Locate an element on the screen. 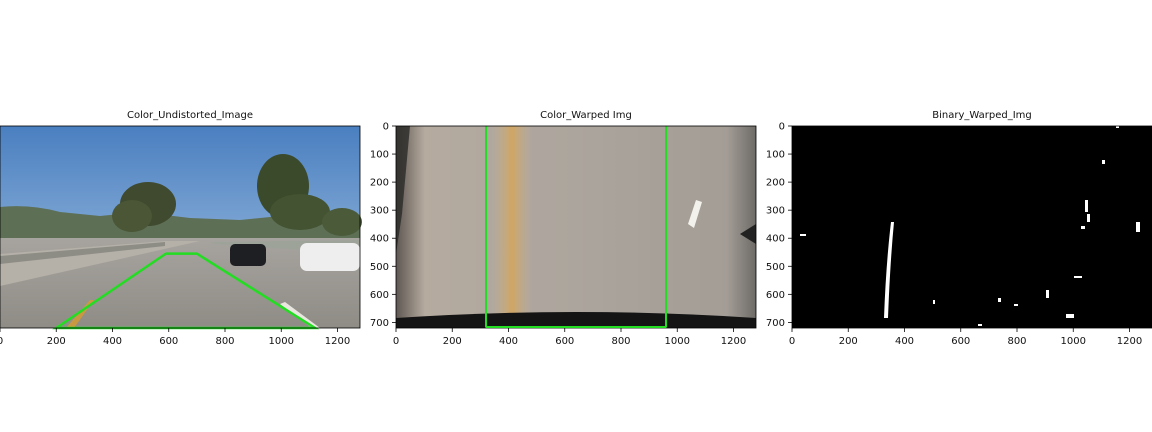 This screenshot has height=432, width=1152. panel-title: Color_Undistorted_Image is located at coordinates (190, 115).